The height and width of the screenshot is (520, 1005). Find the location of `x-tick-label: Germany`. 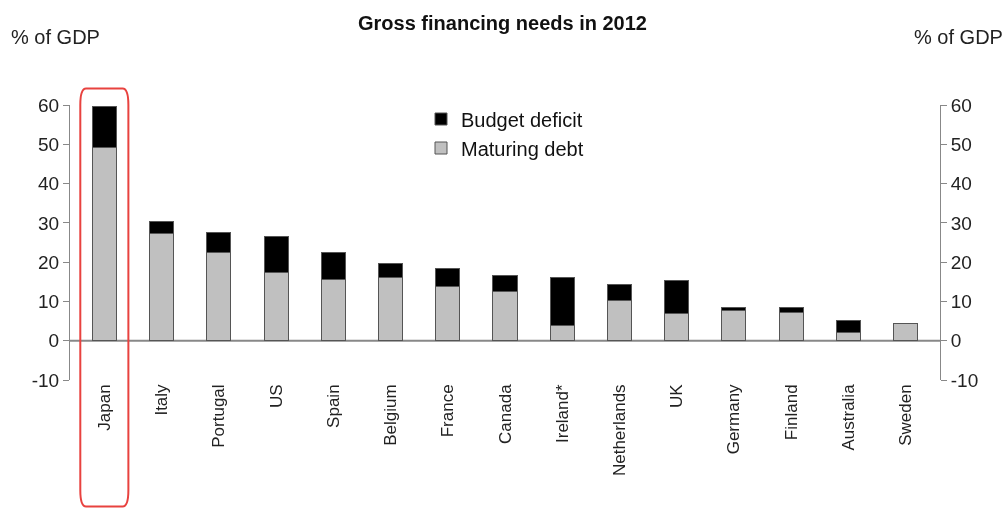

x-tick-label: Germany is located at coordinates (734, 419).